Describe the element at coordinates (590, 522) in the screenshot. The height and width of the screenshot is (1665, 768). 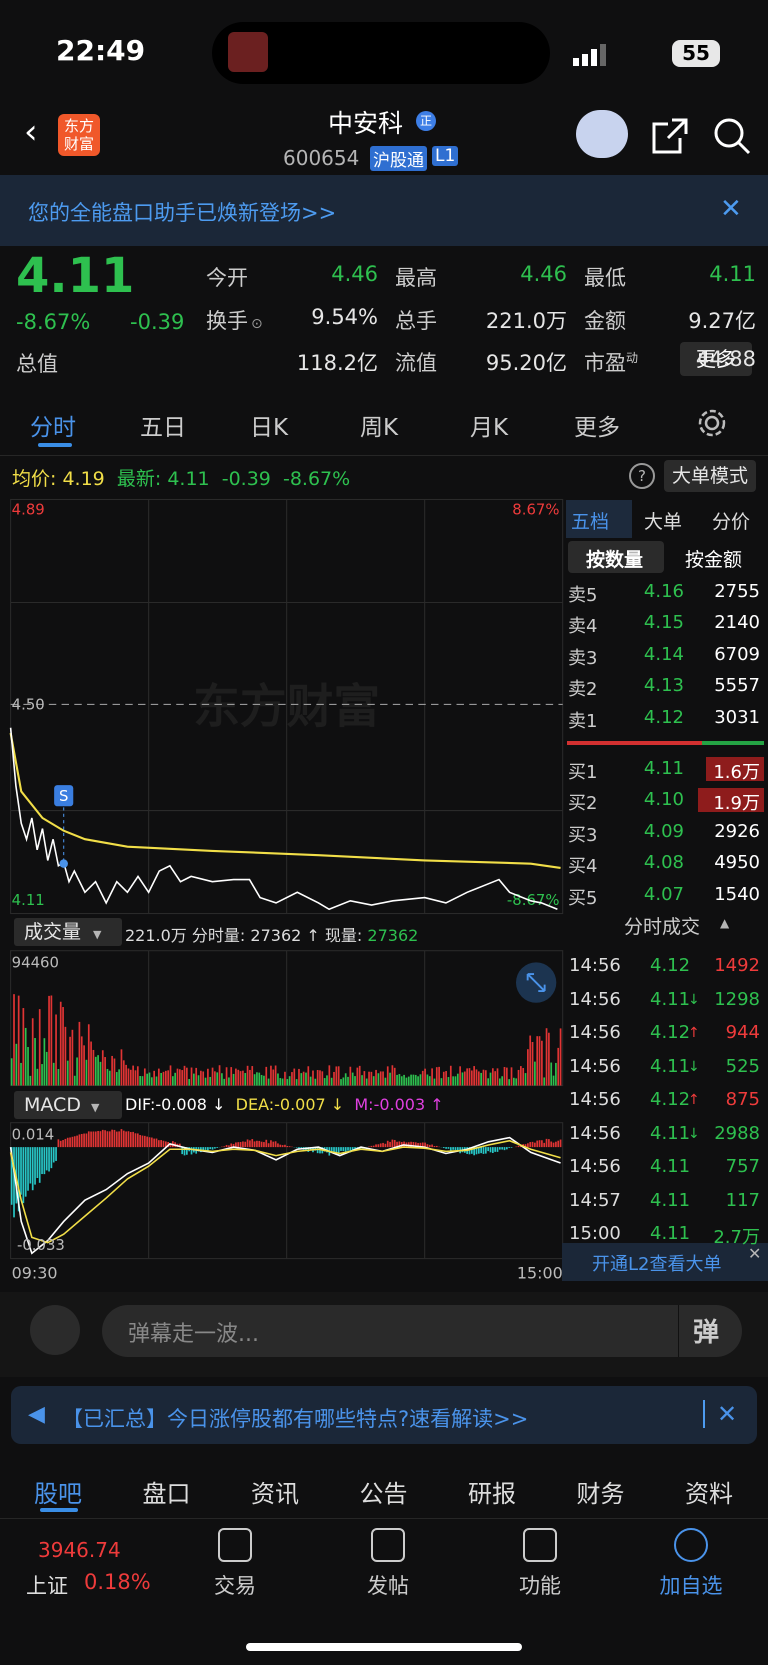
I see `orderbook-tab: 五档` at that location.